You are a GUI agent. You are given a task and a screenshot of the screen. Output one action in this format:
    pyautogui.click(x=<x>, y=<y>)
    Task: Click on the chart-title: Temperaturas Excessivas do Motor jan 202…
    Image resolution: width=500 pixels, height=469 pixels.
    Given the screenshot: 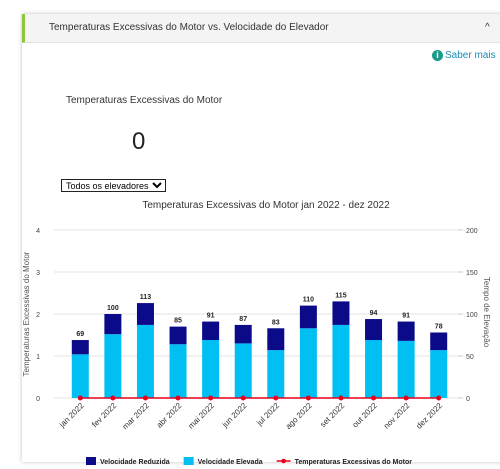 What is the action you would take?
    pyautogui.click(x=266, y=205)
    